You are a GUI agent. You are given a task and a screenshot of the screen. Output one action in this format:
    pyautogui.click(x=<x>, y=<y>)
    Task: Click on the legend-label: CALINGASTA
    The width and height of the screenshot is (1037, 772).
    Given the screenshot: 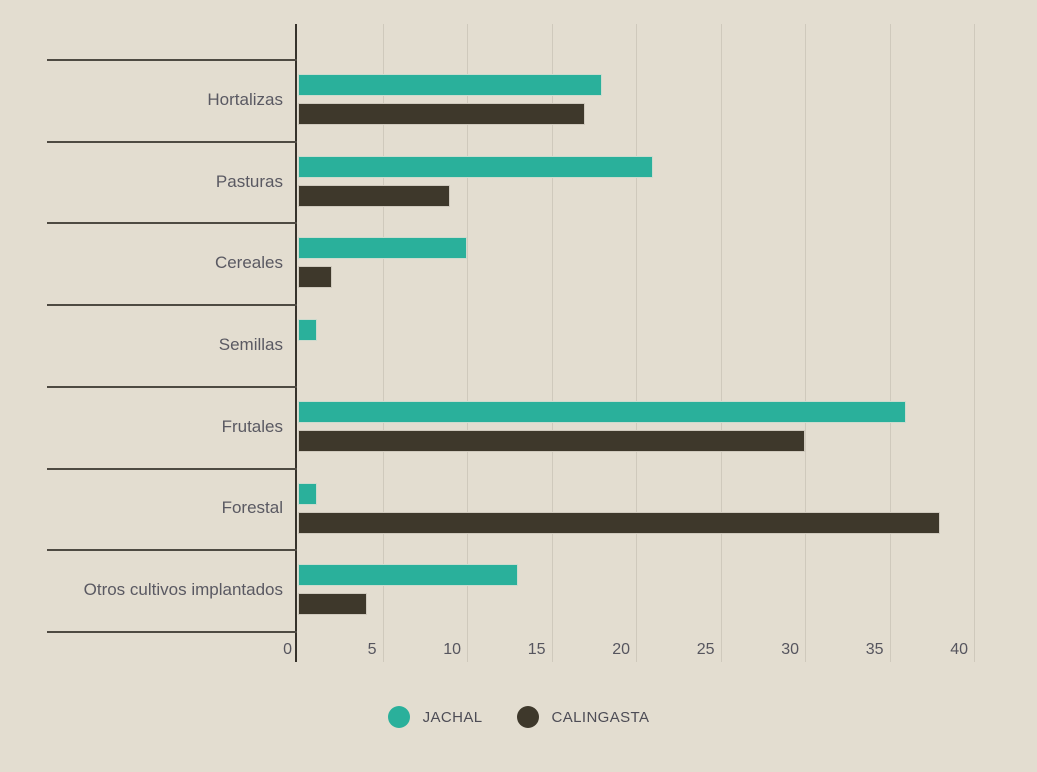 What is the action you would take?
    pyautogui.click(x=600, y=717)
    